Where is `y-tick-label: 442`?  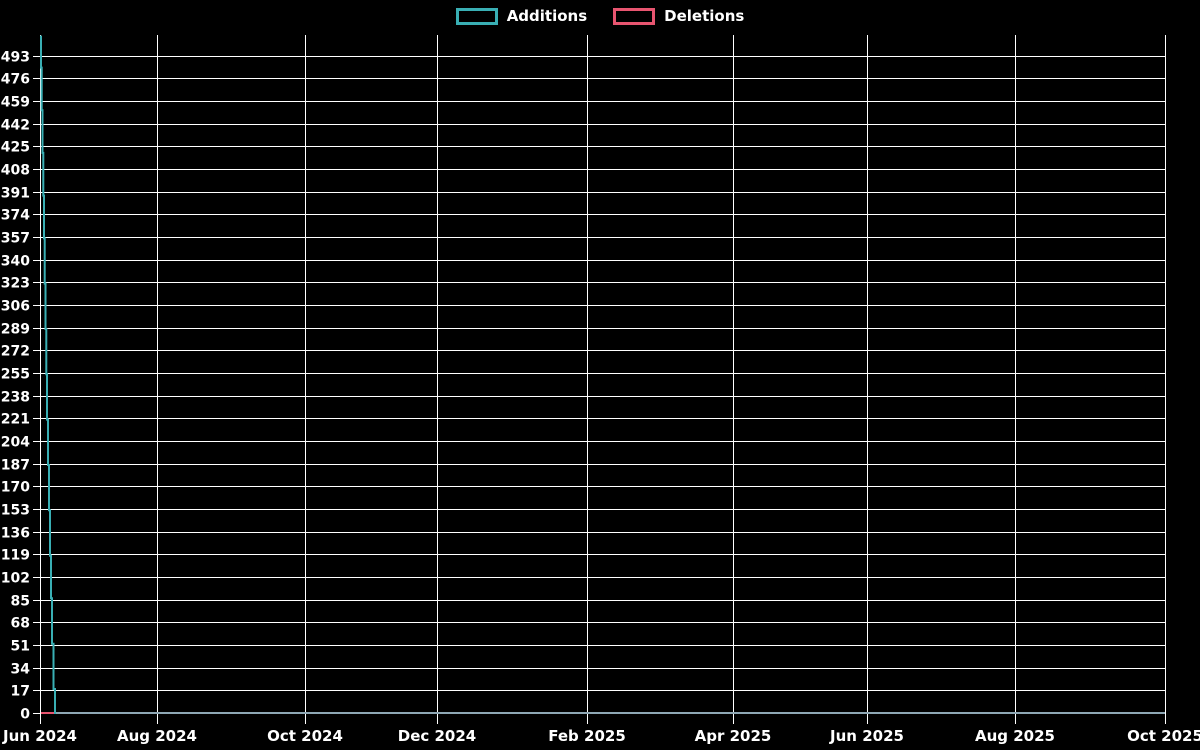
y-tick-label: 442 is located at coordinates (15, 126).